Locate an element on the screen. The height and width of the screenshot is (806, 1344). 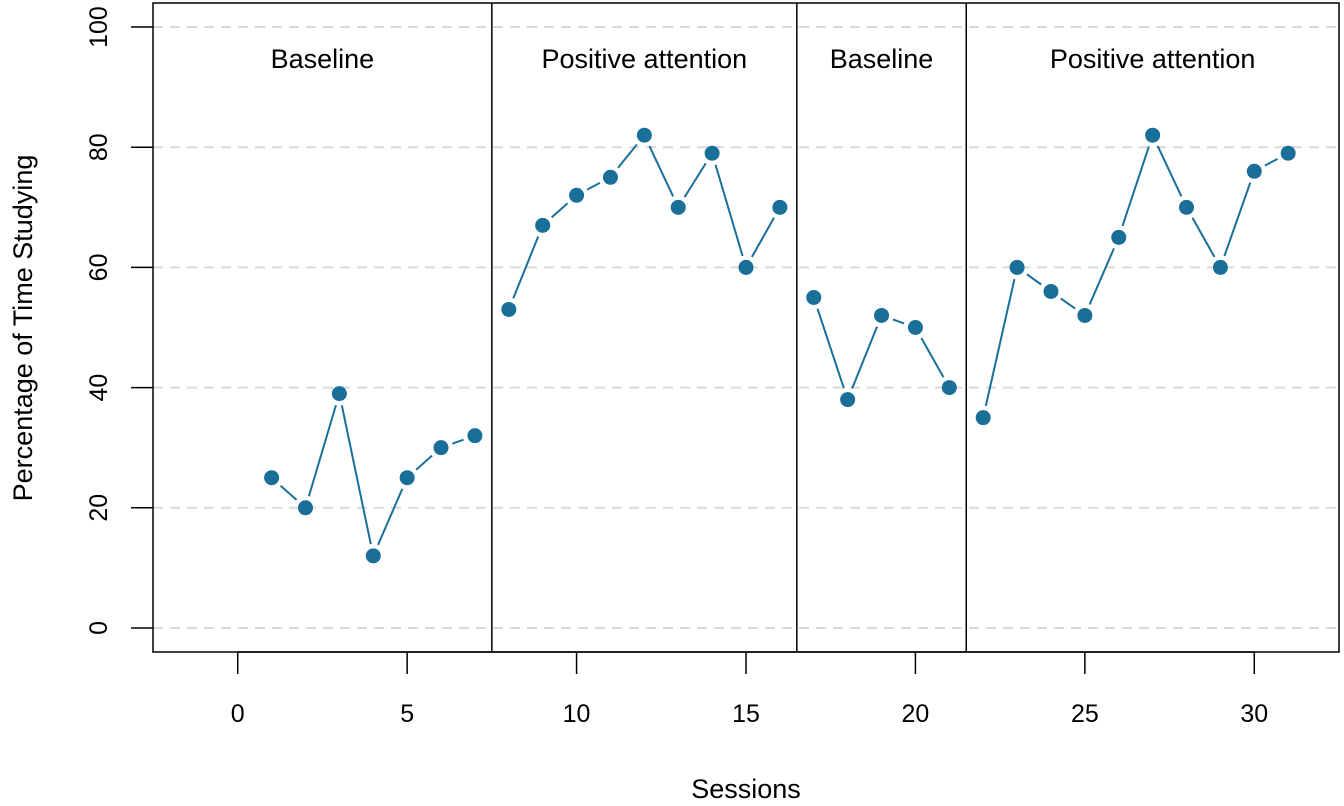
x-tick-label: 15 is located at coordinates (746, 714).